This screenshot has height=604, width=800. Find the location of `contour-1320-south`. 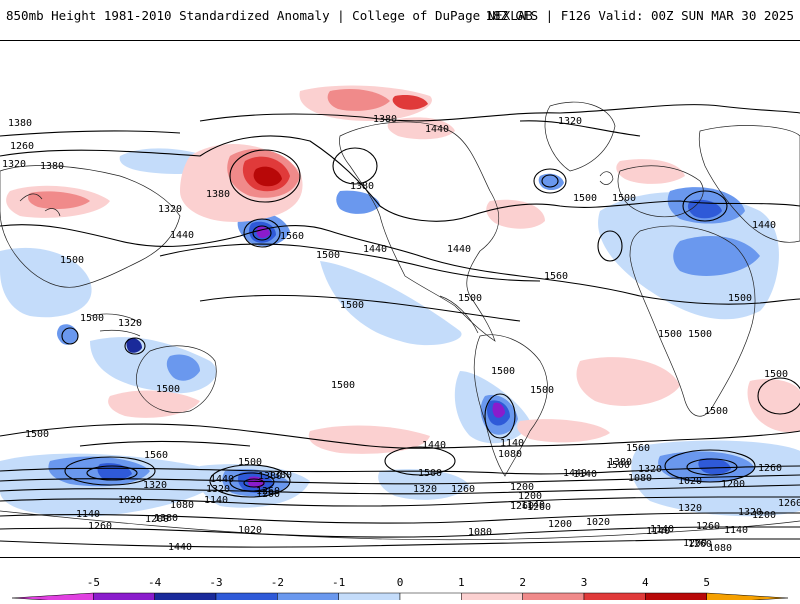

contour-1320-south is located at coordinates (400, 489).